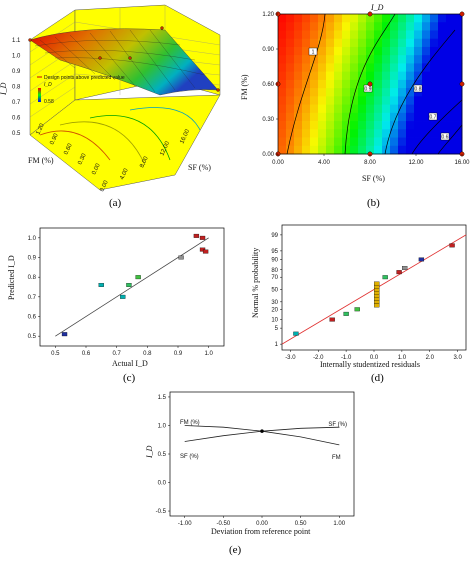  What do you see at coordinates (277, 345) in the screenshot?
I see `d-y-tick-label: 1` at bounding box center [277, 345].